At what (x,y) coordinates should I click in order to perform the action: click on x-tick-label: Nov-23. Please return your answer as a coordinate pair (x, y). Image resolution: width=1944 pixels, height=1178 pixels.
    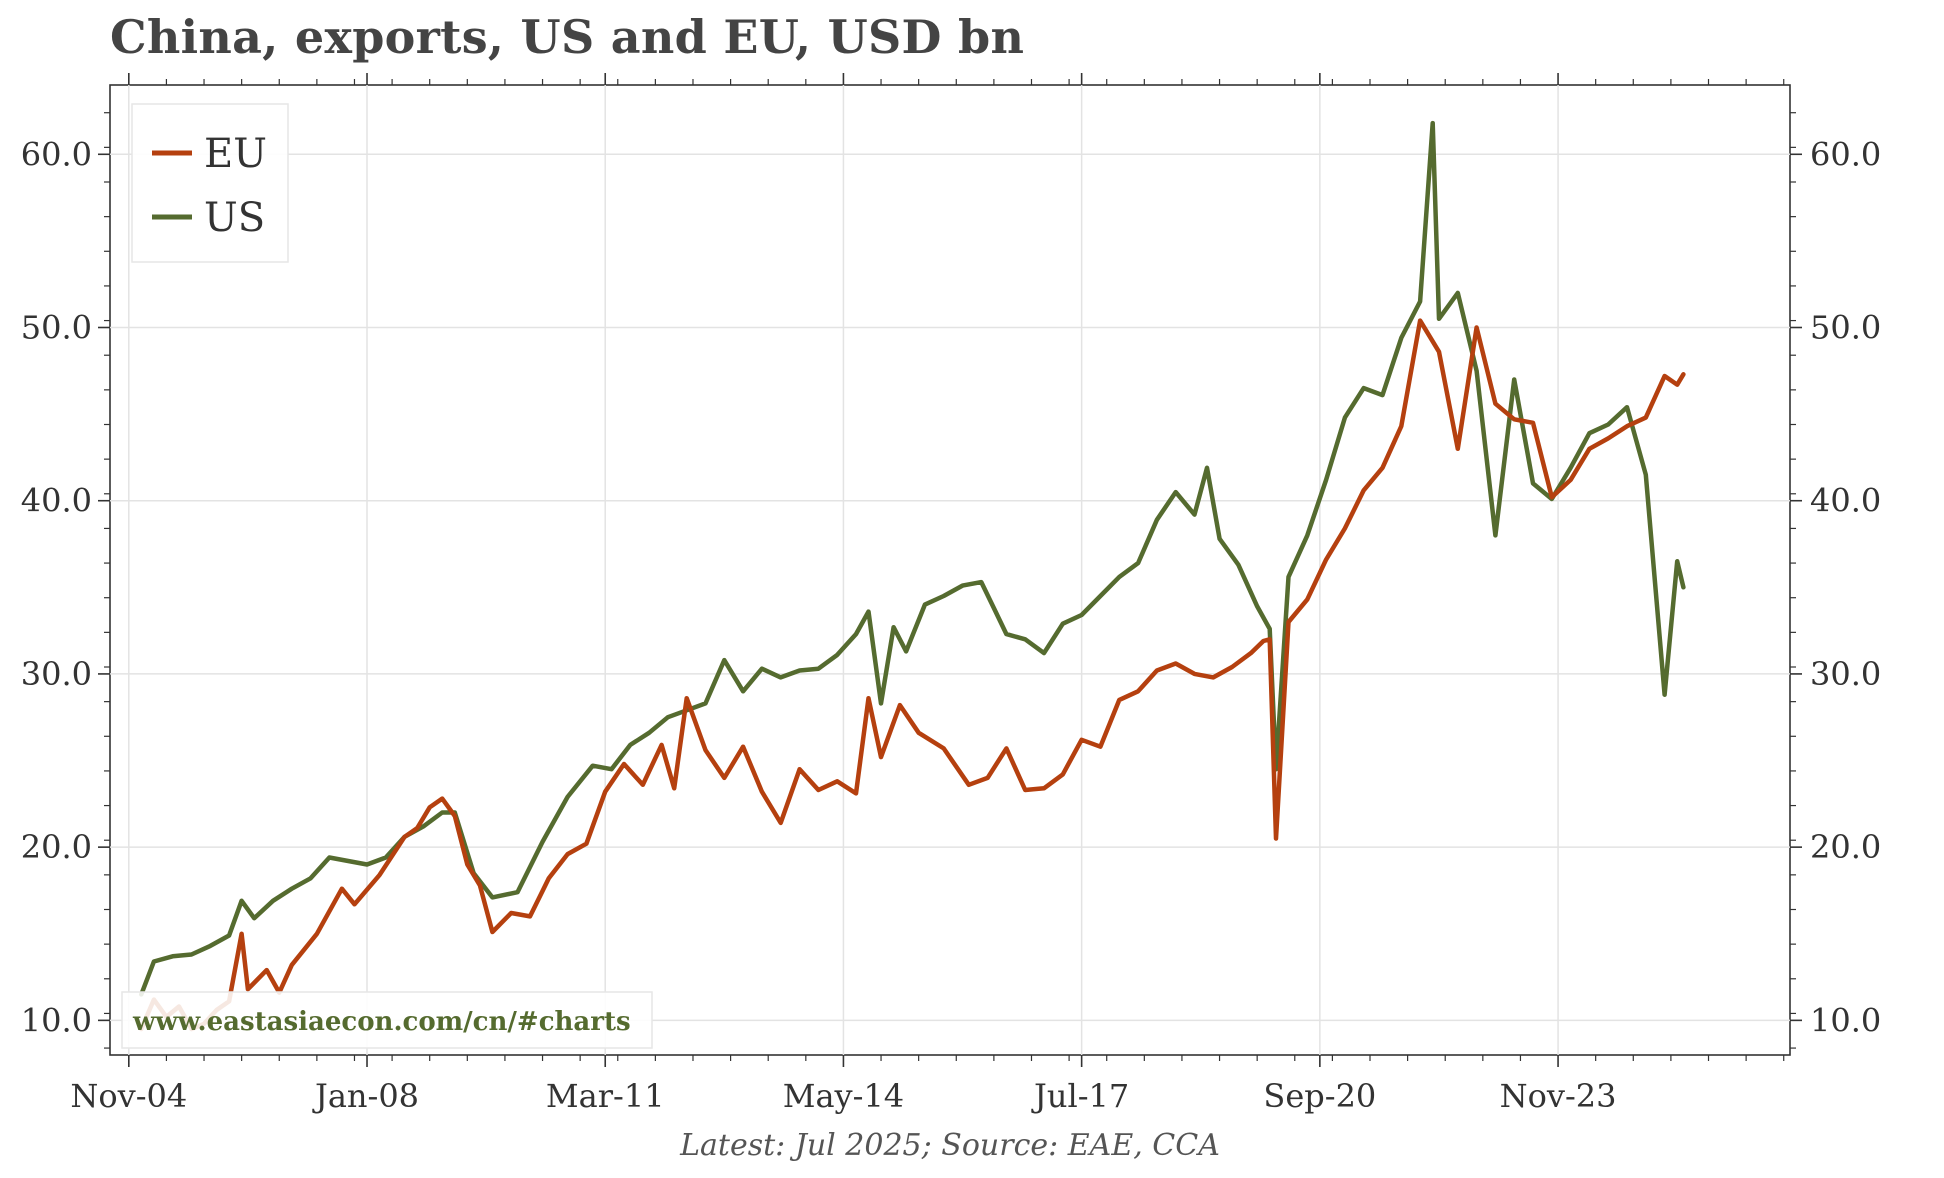
    Looking at the image, I should click on (1558, 1096).